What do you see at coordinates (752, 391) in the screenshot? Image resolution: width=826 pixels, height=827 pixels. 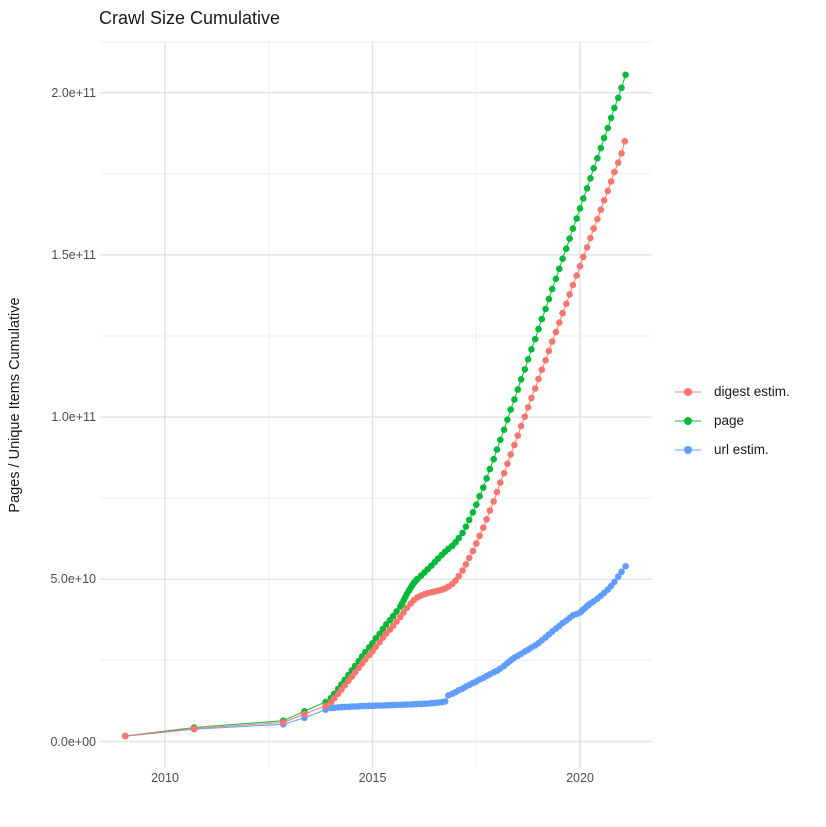 I see `legend-label: digest estim.` at bounding box center [752, 391].